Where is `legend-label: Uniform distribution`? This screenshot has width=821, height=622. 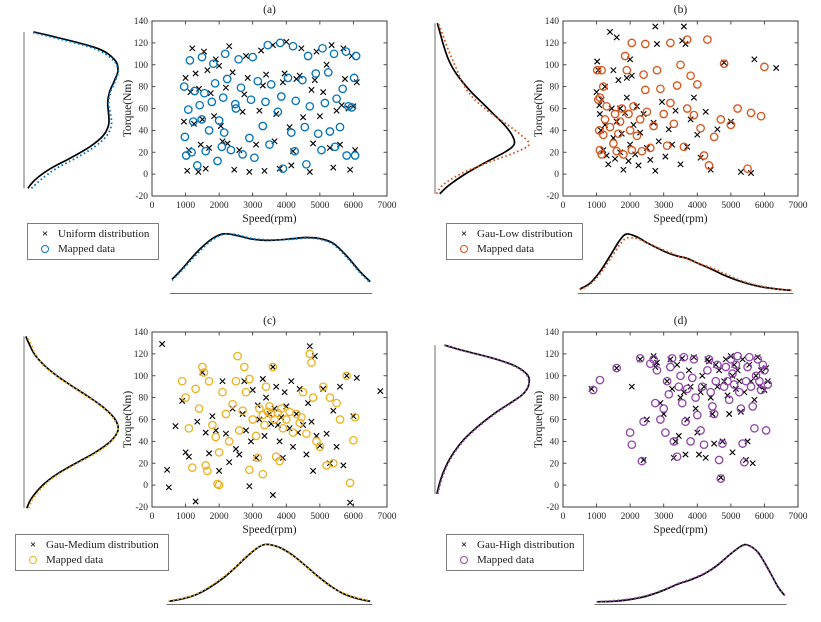 legend-label: Uniform distribution is located at coordinates (104, 234).